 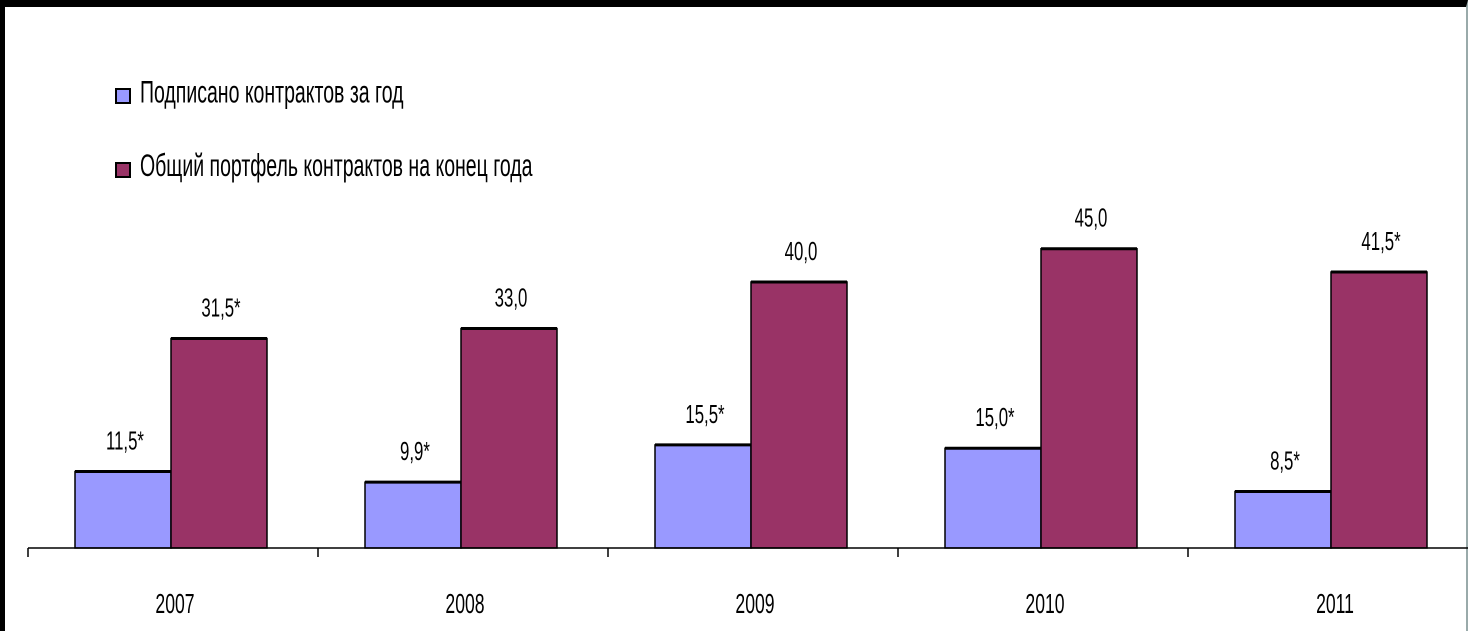 What do you see at coordinates (221, 308) in the screenshot?
I see `data-label-2007-series-1: 31,5*` at bounding box center [221, 308].